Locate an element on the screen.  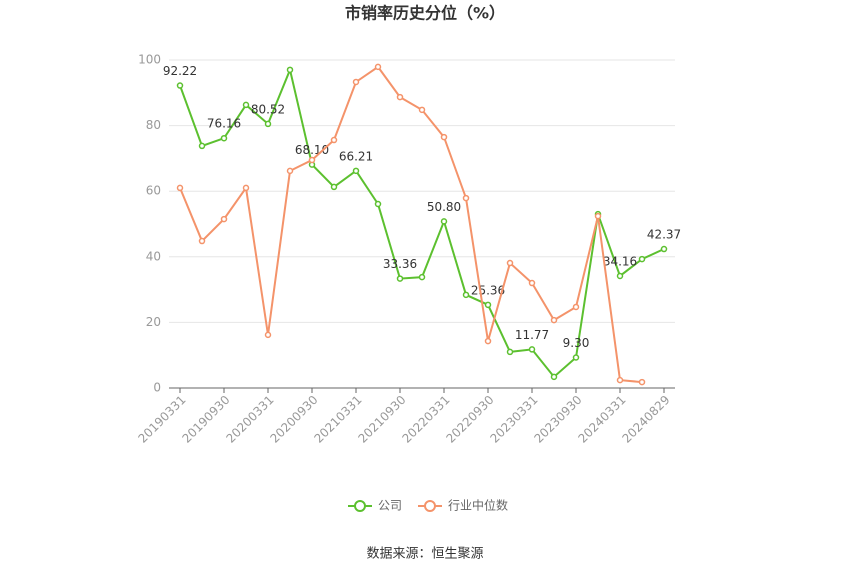
y-tick-label: 80 is located at coordinates (153, 125).